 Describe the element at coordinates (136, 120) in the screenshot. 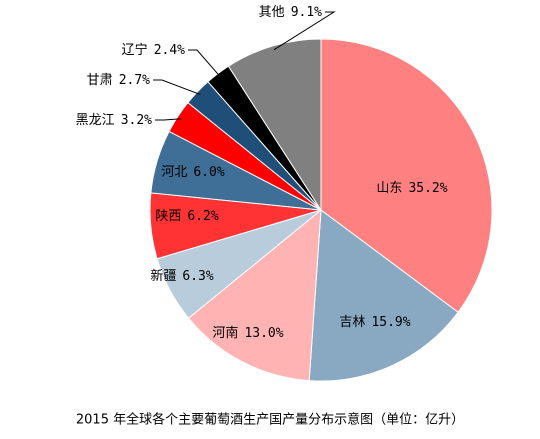

I see `value-label: 3.2%` at that location.